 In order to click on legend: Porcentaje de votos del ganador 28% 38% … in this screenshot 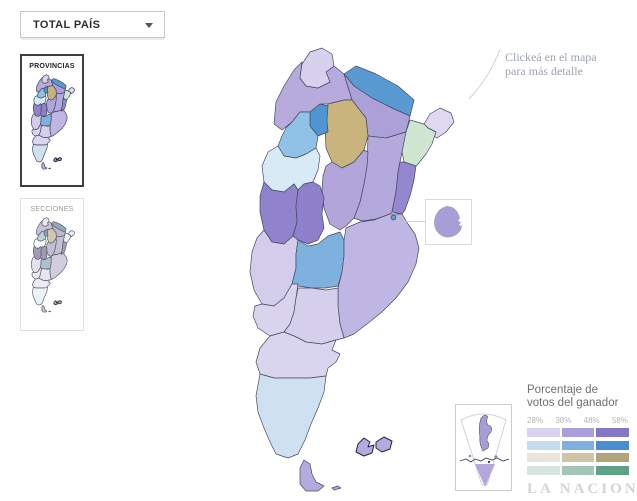, I will do `click(580, 431)`.